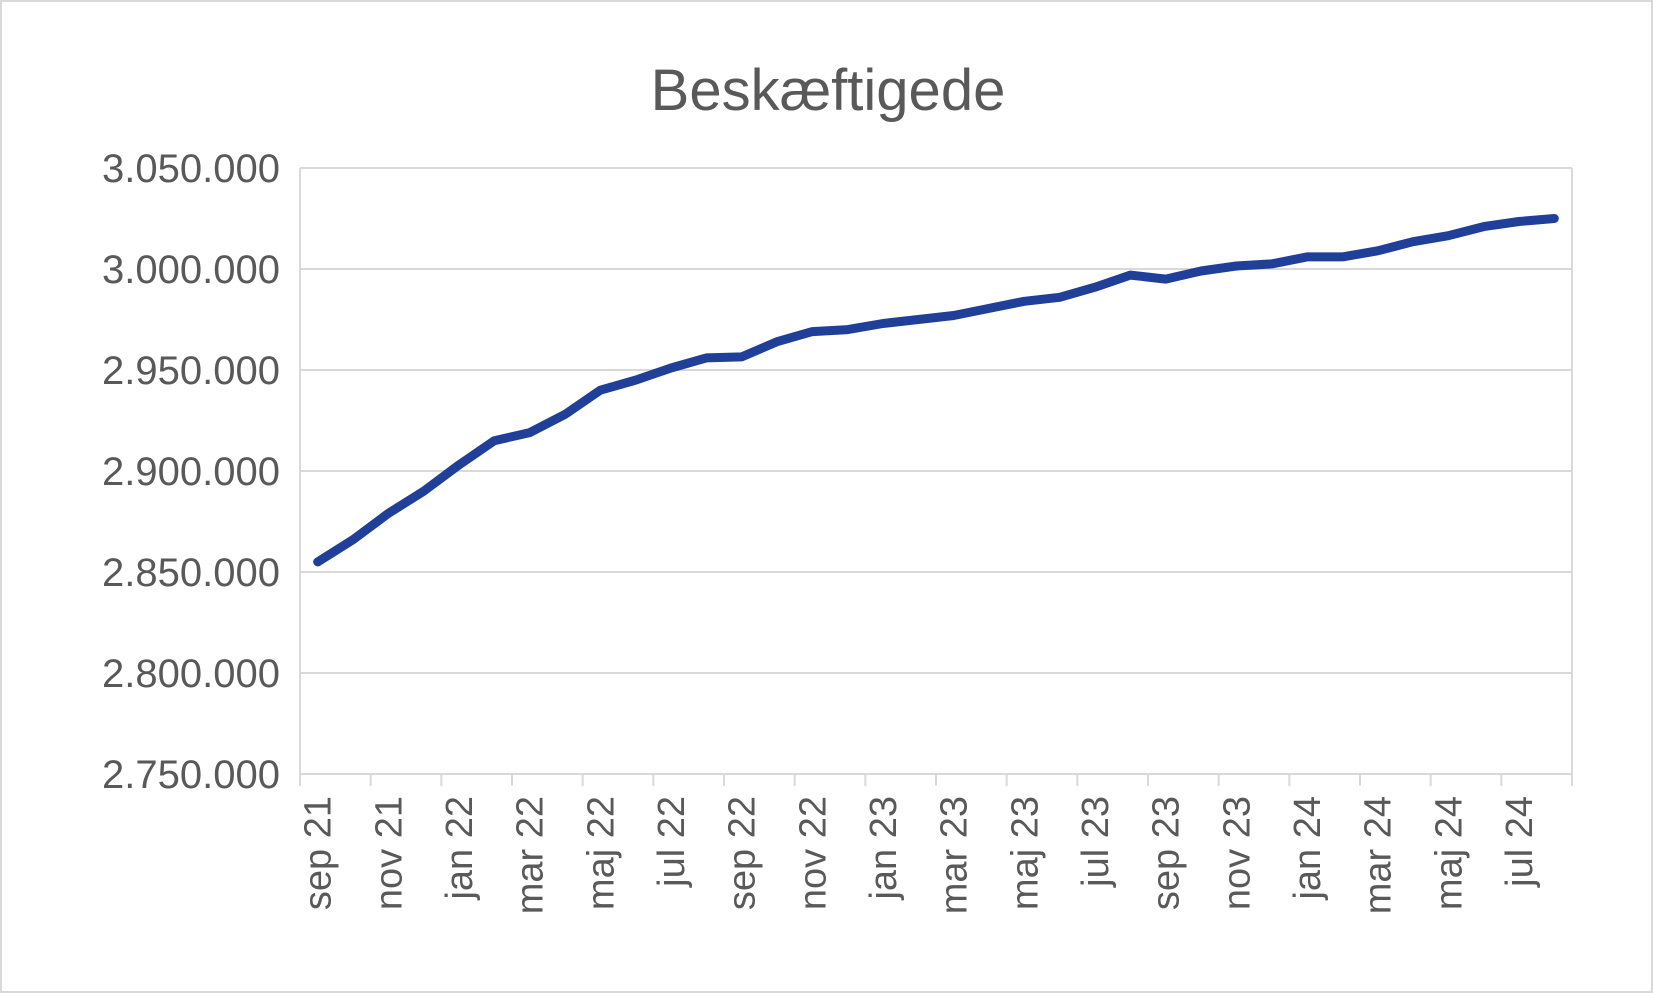  I want to click on x-tick-label: jan 22, so click(460, 848).